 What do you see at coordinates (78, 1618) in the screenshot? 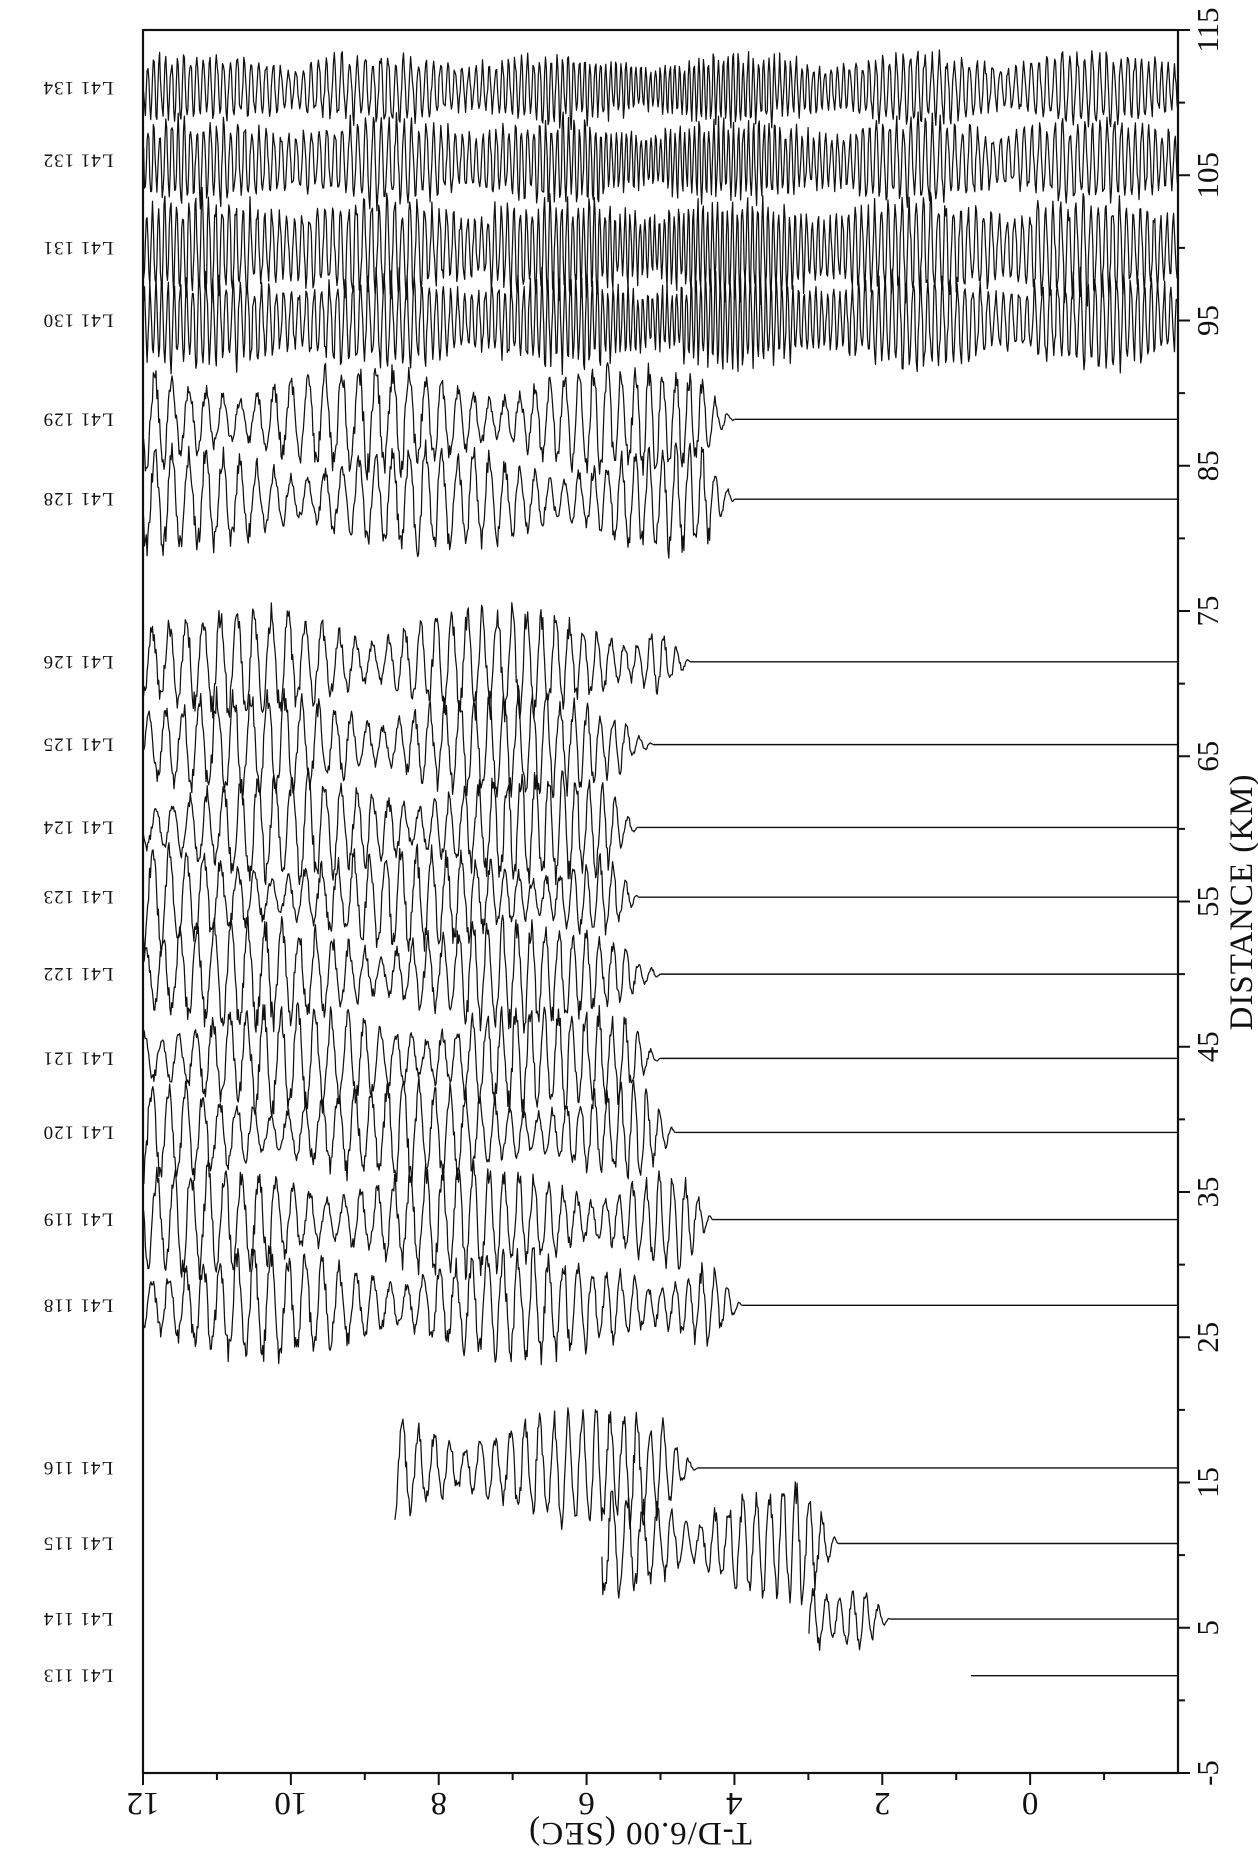
I see `station-label: L41 114` at bounding box center [78, 1618].